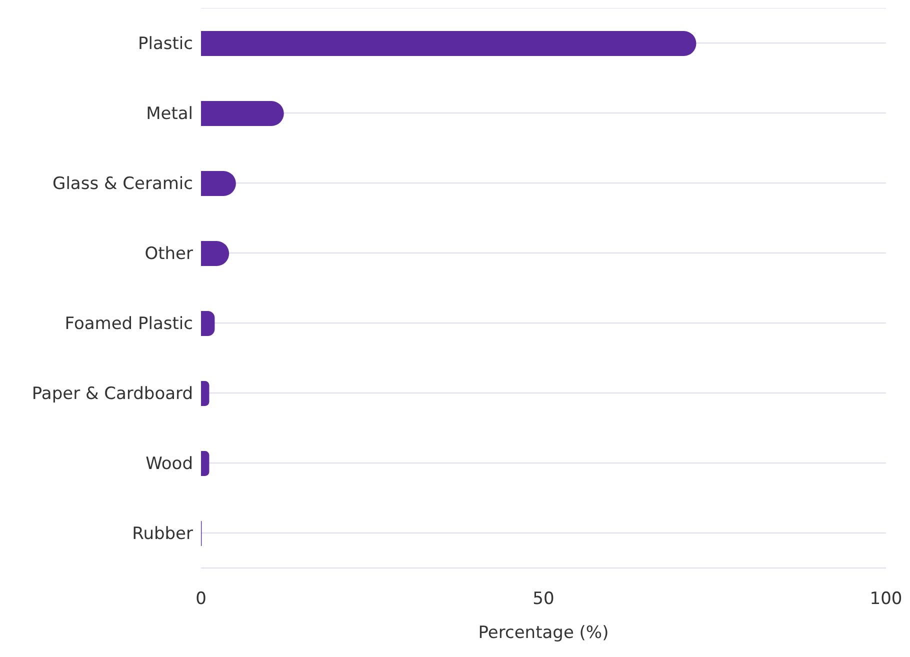 The height and width of the screenshot is (657, 910). What do you see at coordinates (543, 599) in the screenshot?
I see `x-tick-label: 50` at bounding box center [543, 599].